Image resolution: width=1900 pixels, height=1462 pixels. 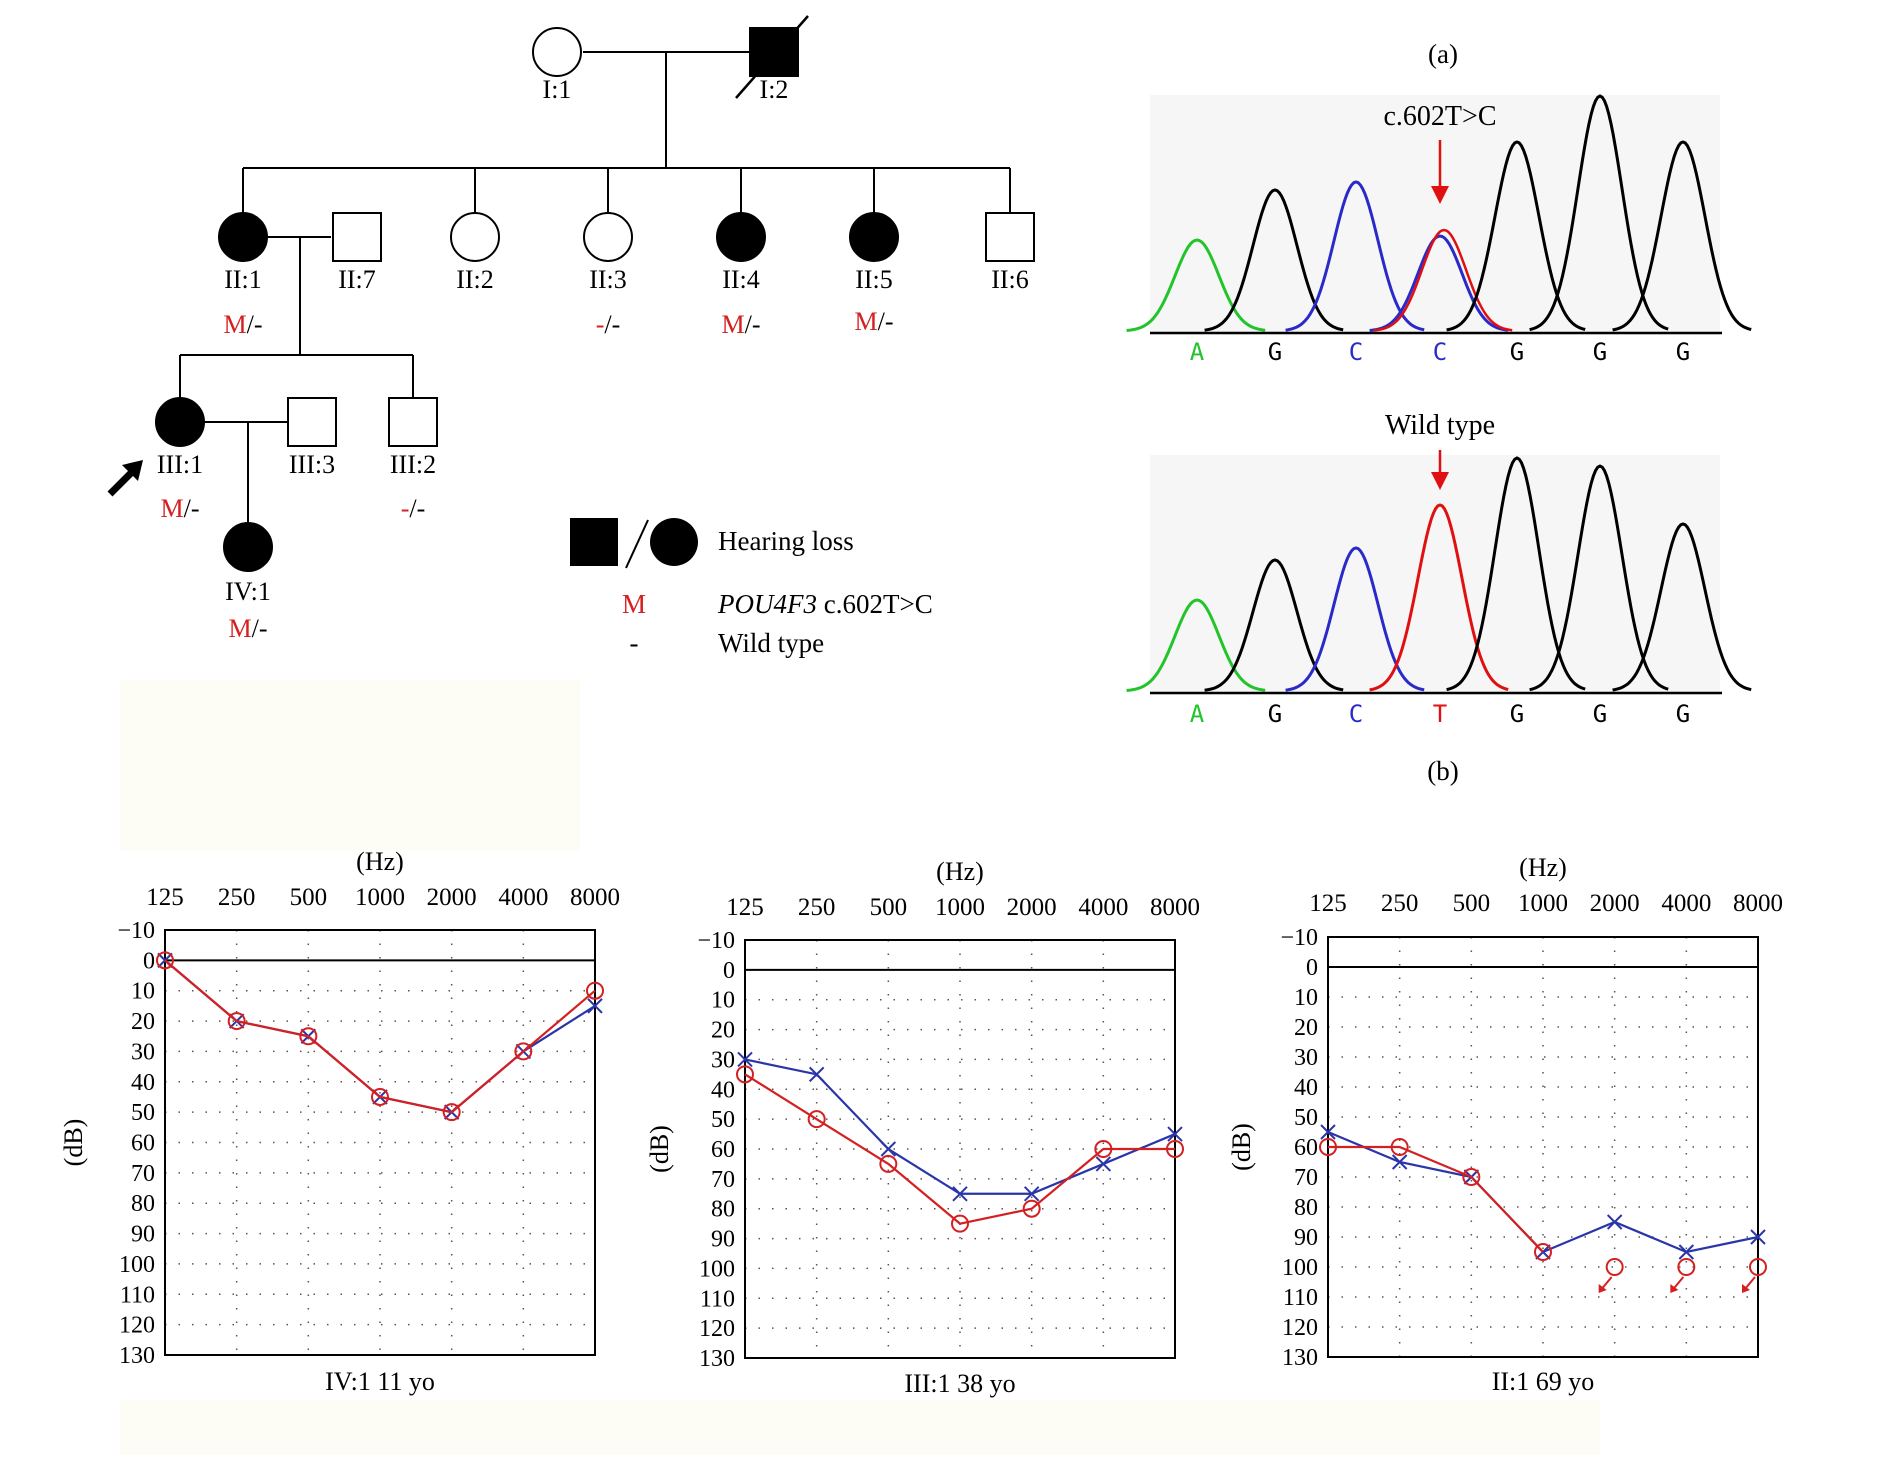 What do you see at coordinates (1241, 1147) in the screenshot?
I see `y-axis-title: (dB)` at bounding box center [1241, 1147].